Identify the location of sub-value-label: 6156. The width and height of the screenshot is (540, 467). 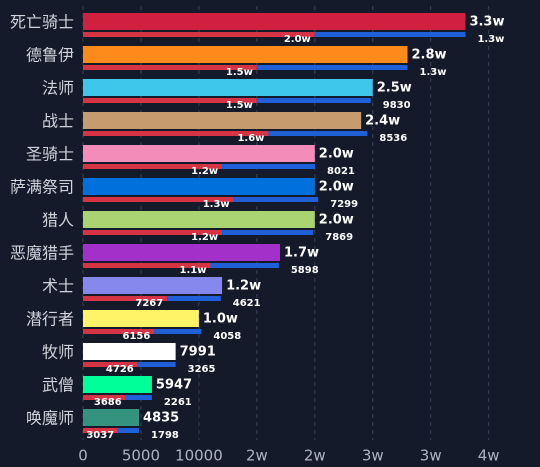
(137, 336).